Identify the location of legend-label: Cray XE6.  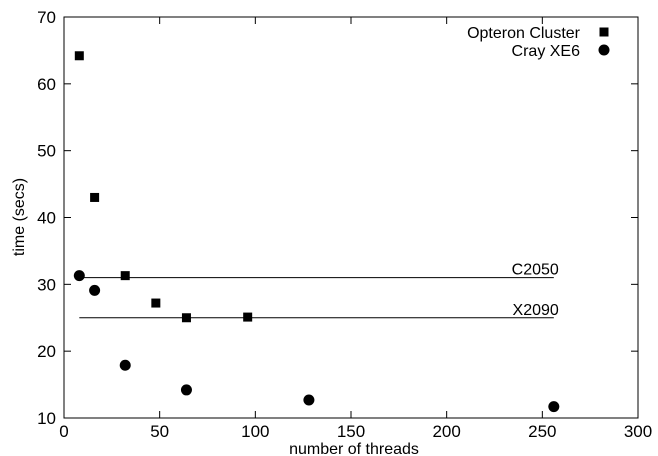
(546, 51).